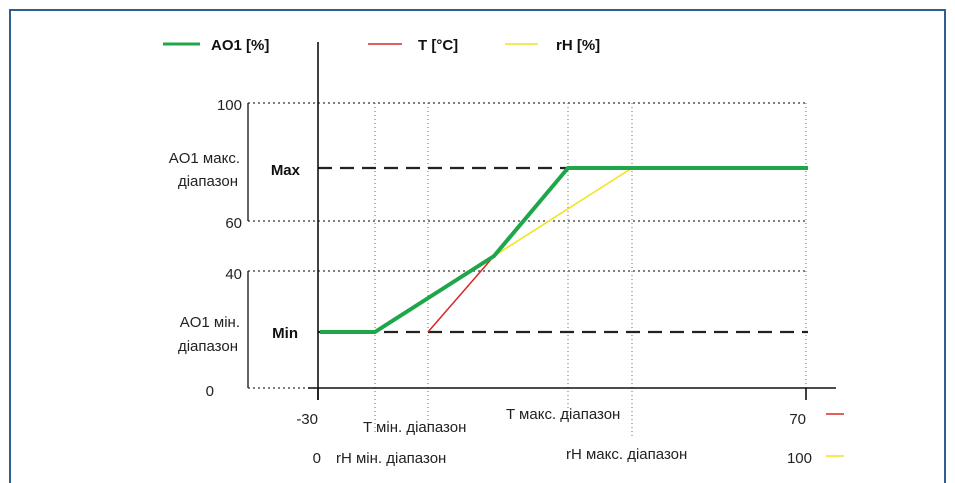 The height and width of the screenshot is (483, 955). I want to click on legend: AO1 [%] T [°C] rH [%], so click(381, 45).